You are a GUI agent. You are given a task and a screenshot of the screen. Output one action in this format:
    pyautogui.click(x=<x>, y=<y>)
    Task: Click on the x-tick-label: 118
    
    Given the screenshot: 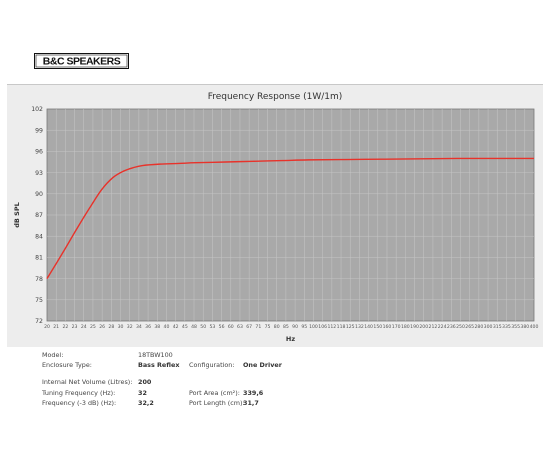 What is the action you would take?
    pyautogui.click(x=341, y=327)
    